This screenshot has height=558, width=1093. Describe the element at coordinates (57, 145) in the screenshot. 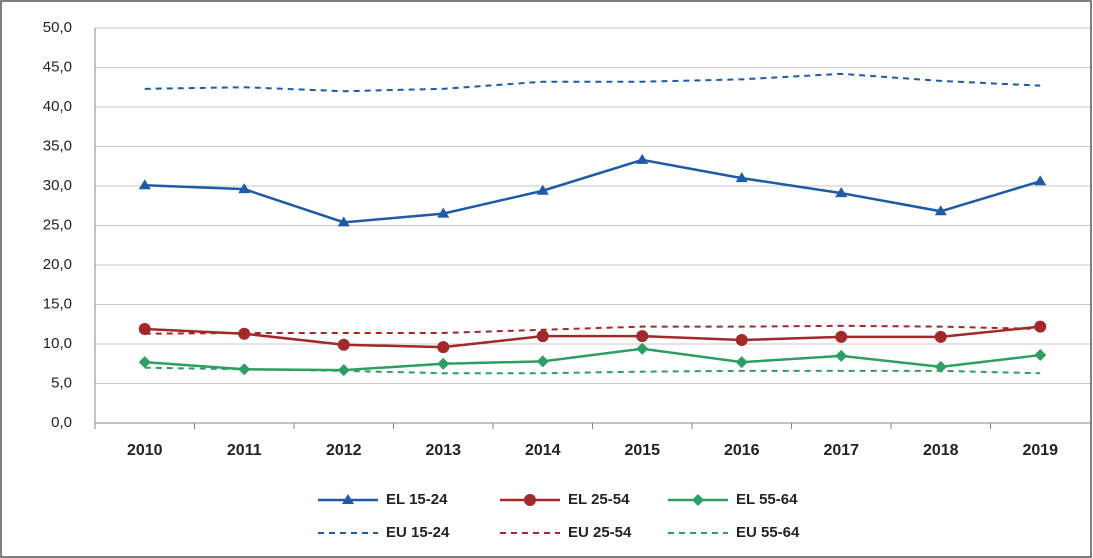

I see `y-tick-label: 35,0` at that location.